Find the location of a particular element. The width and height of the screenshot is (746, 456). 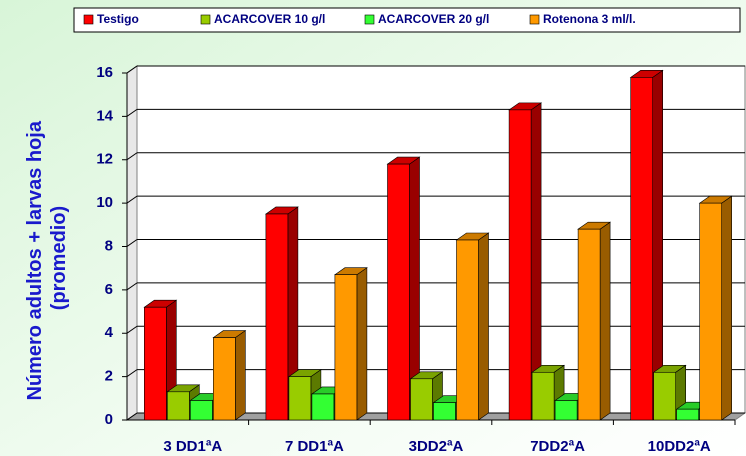

y-tick-label: 10 is located at coordinates (104, 202).